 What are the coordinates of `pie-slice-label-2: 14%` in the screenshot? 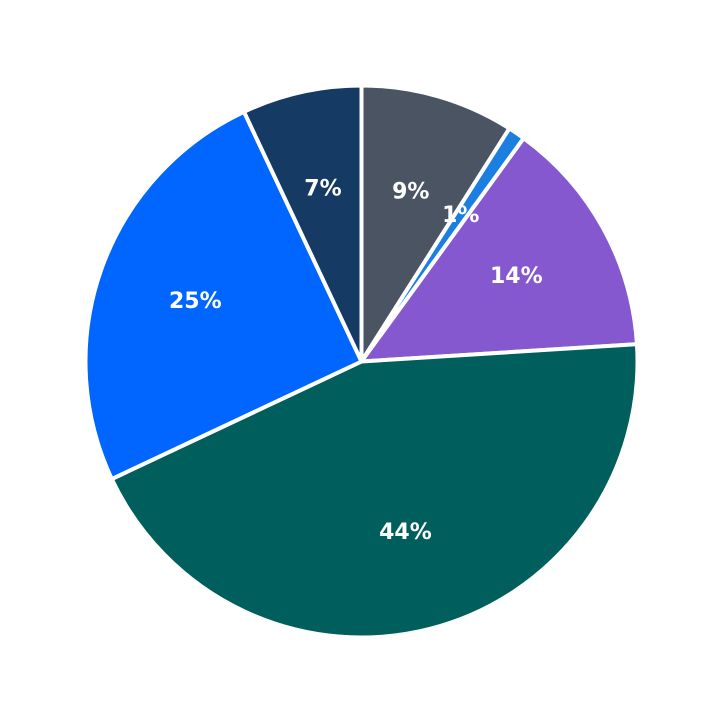 It's located at (516, 276).